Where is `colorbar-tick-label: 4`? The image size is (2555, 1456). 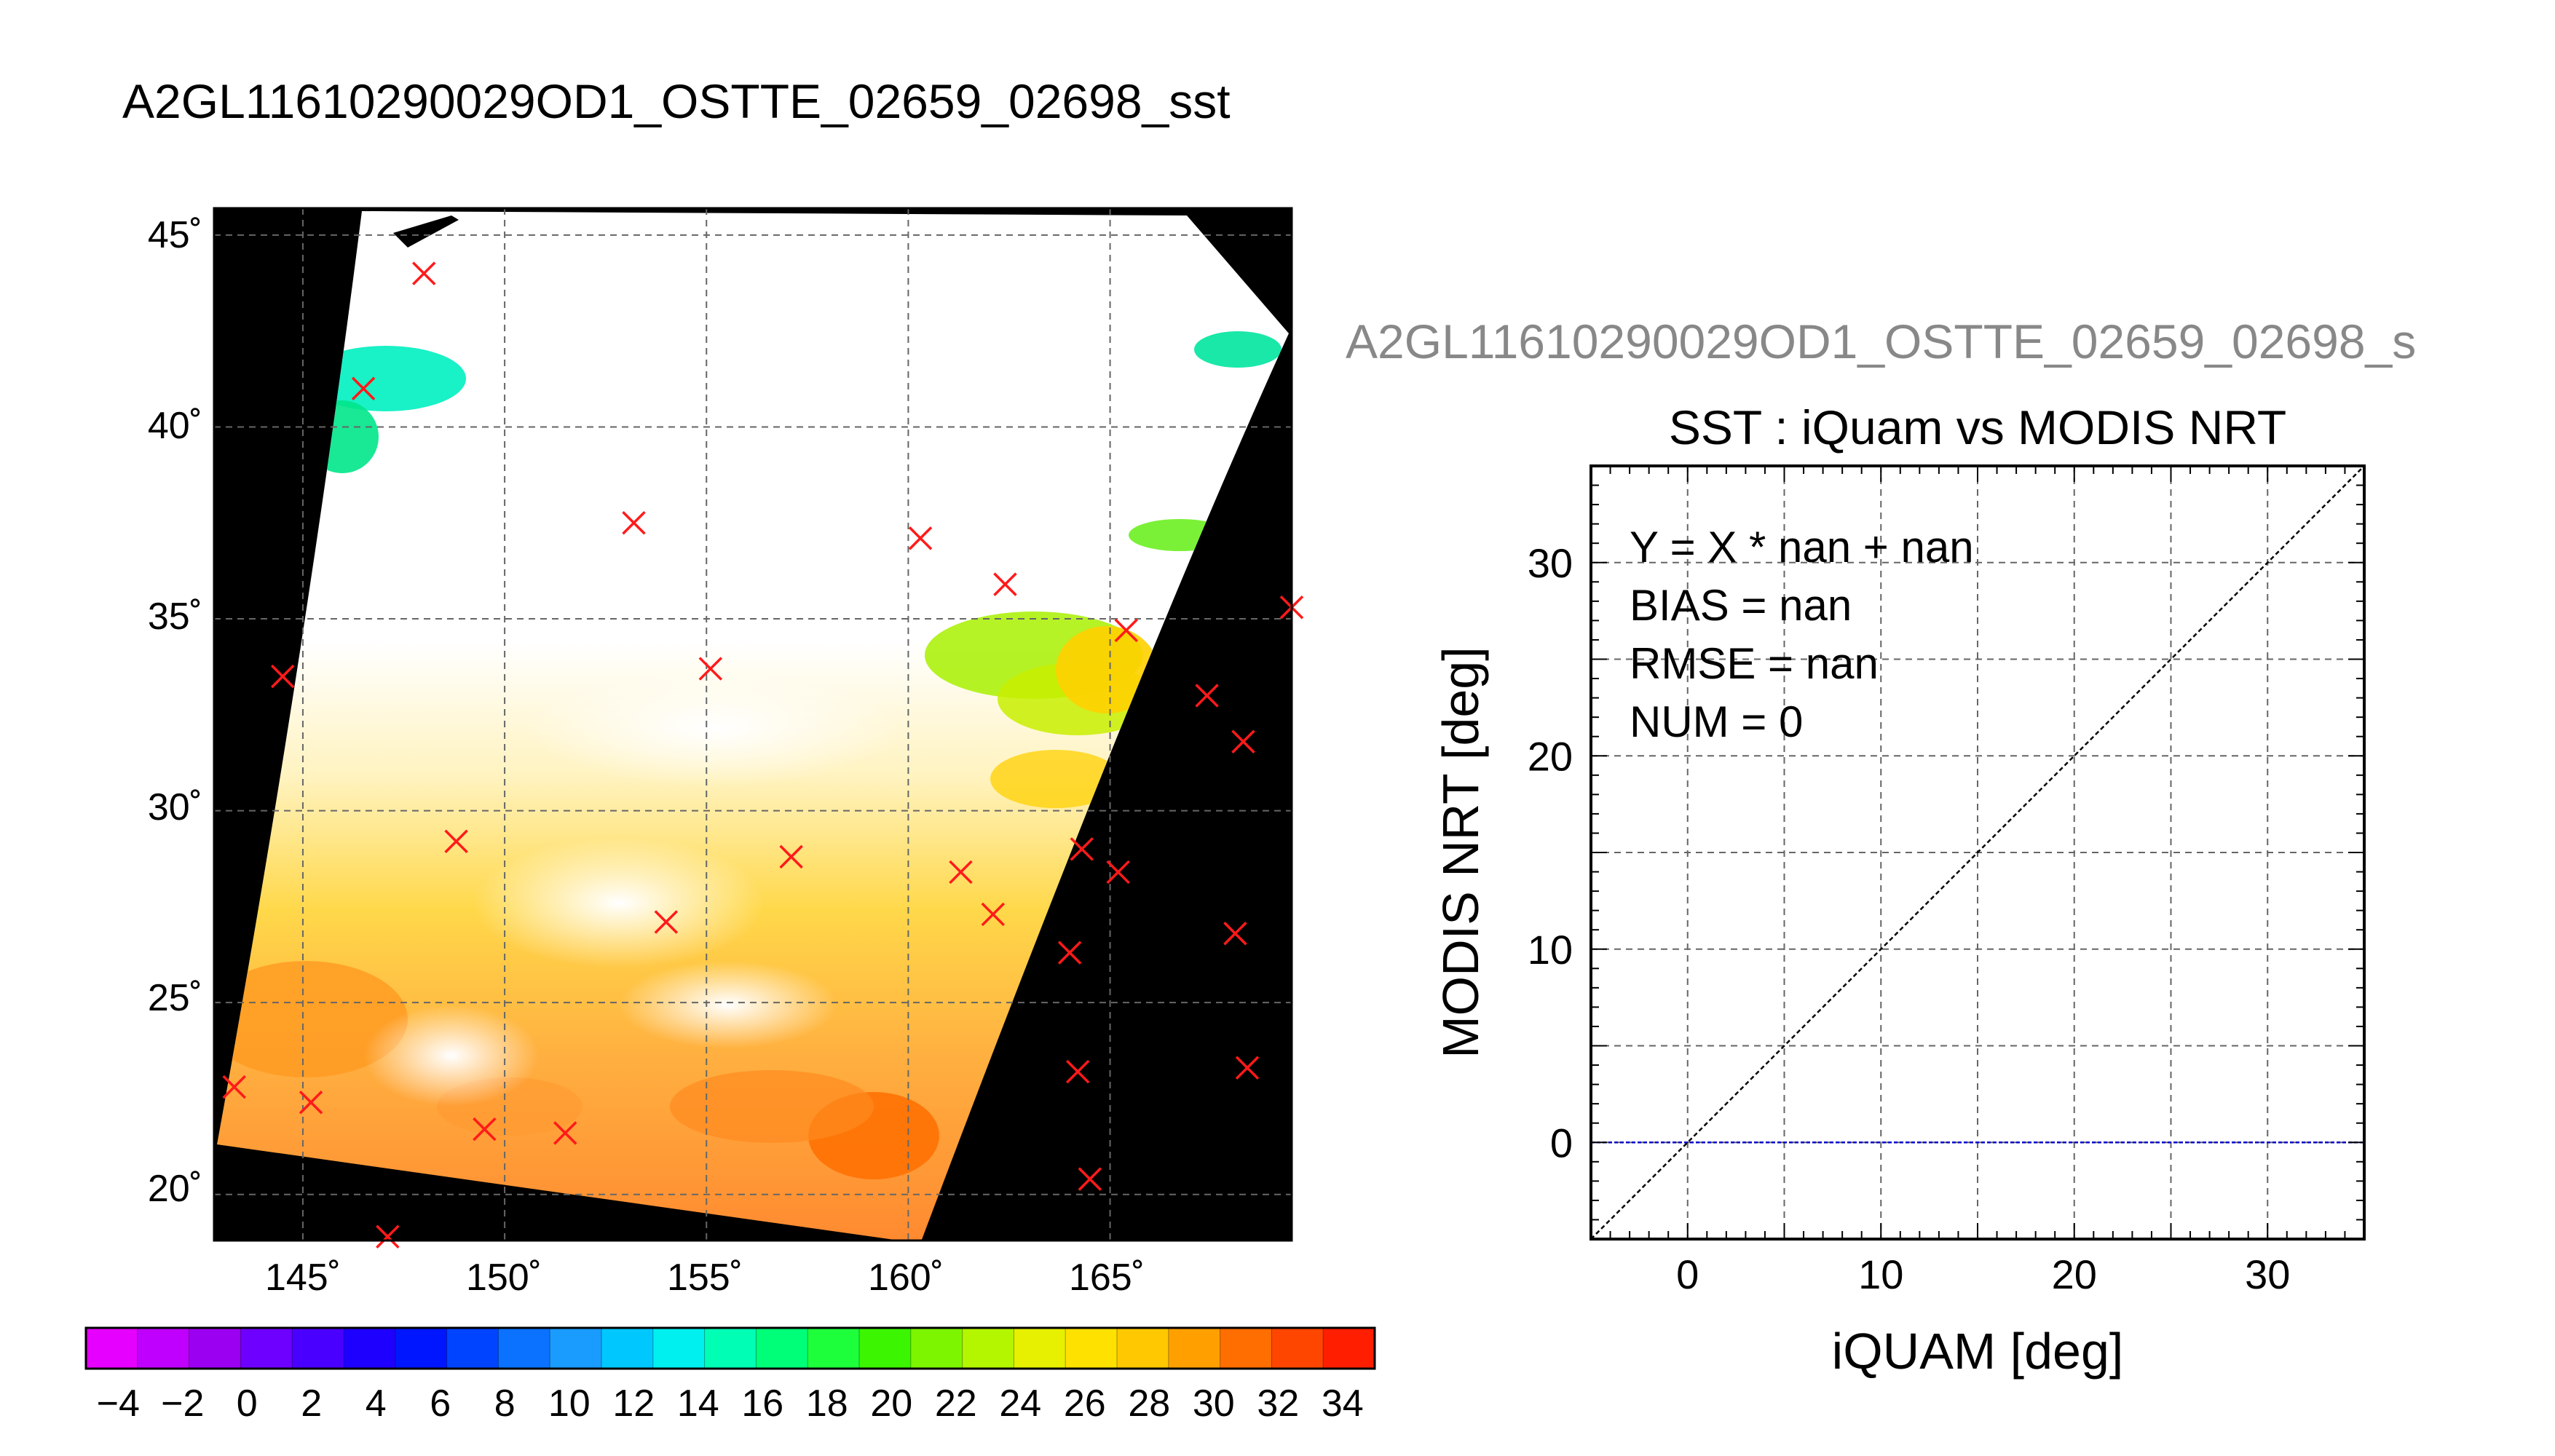
colorbar-tick-label: 4 is located at coordinates (376, 1403).